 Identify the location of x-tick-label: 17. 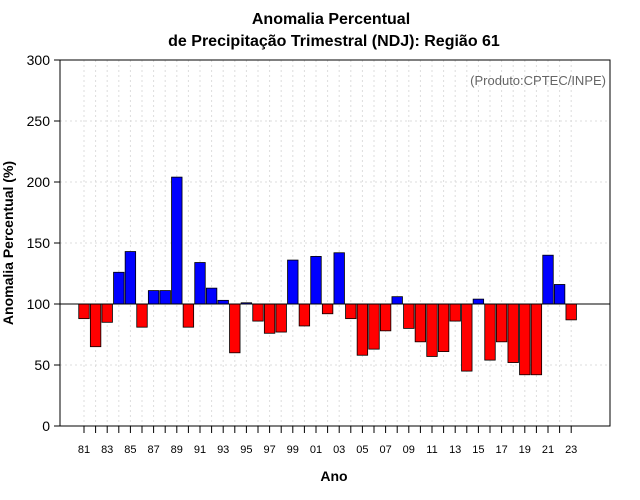
(501, 450).